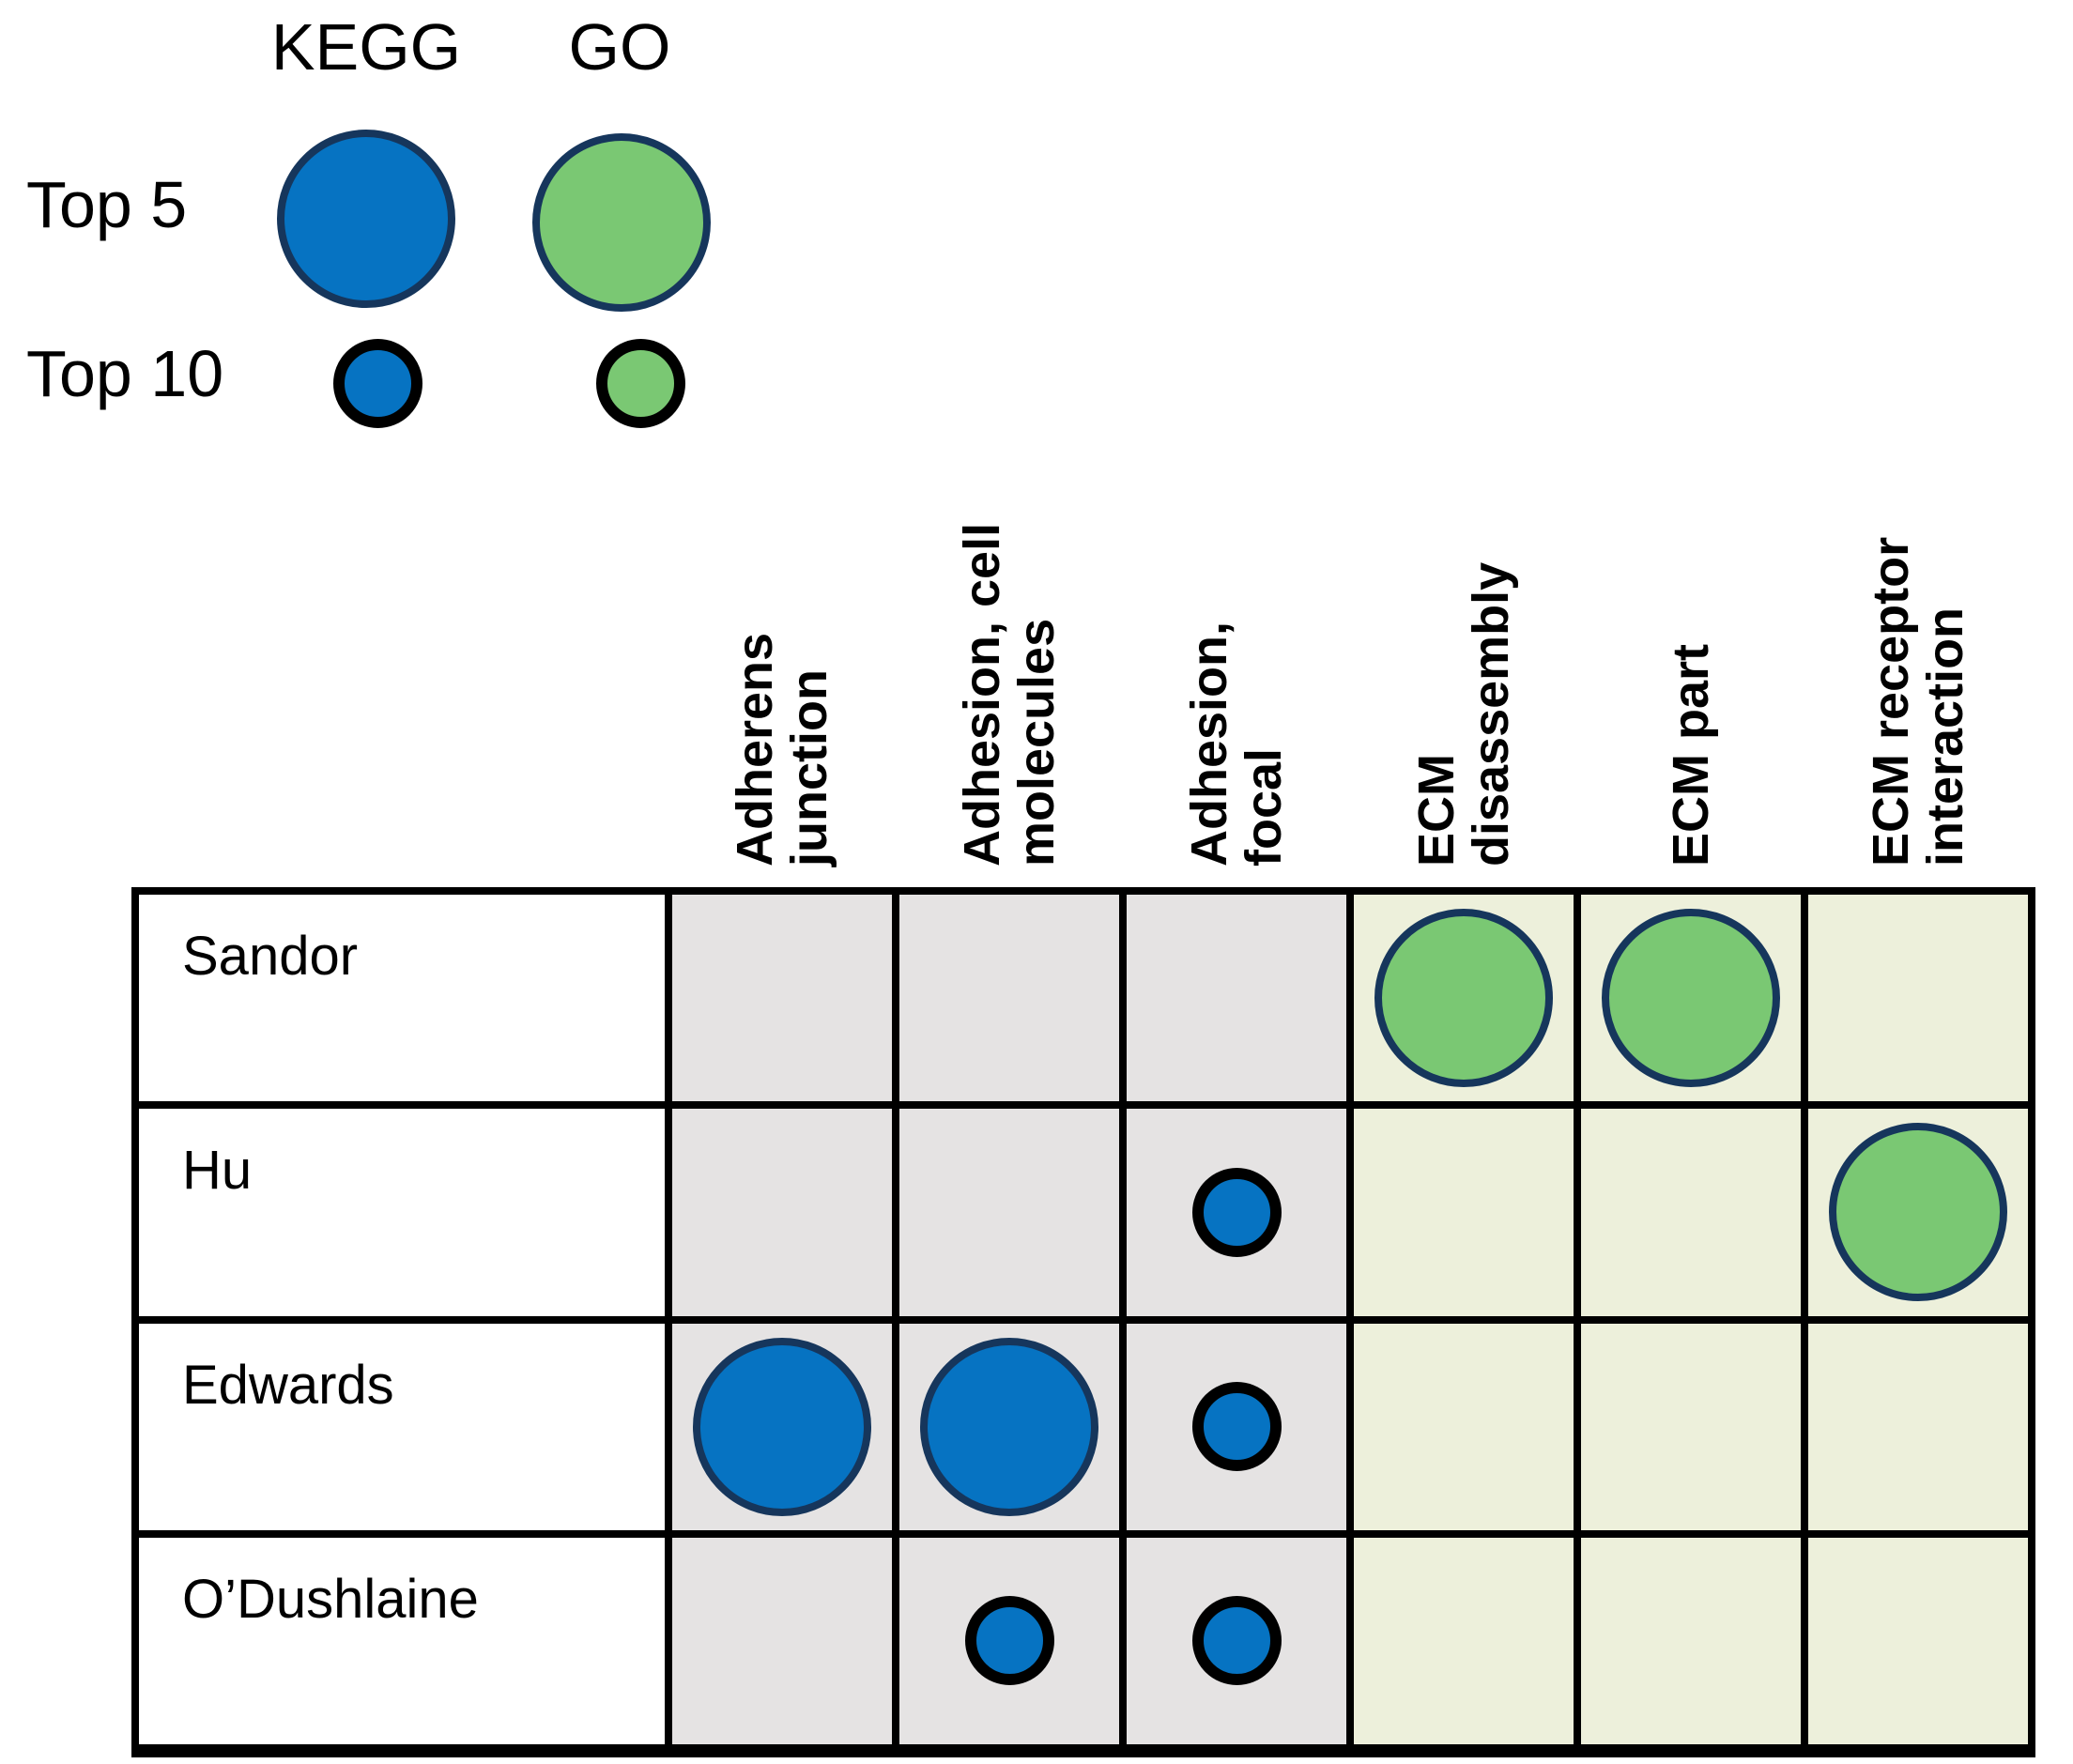 Image resolution: width=2073 pixels, height=1764 pixels. Describe the element at coordinates (402, 1426) in the screenshot. I see `row-label-3: Edwards` at that location.